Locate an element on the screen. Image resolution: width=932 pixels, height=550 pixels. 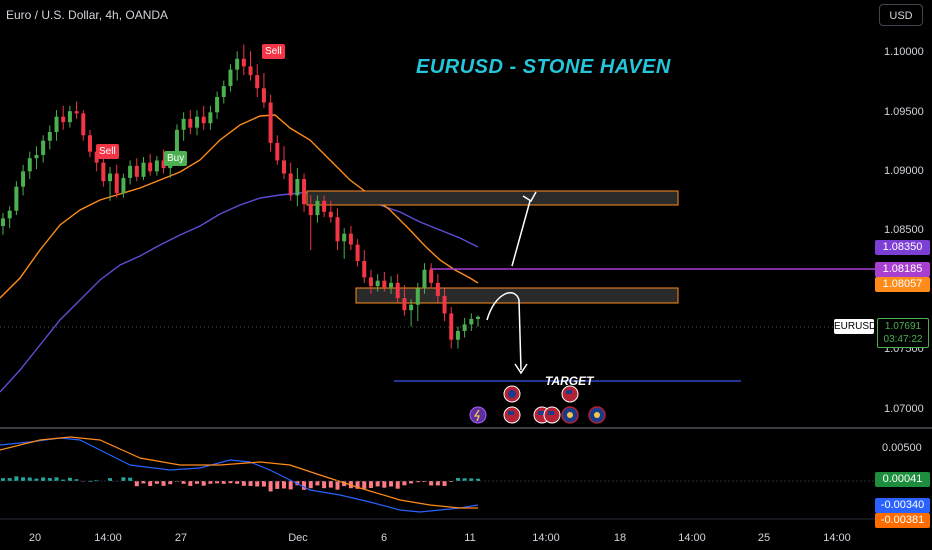
macd-line is located at coordinates (239, 475).